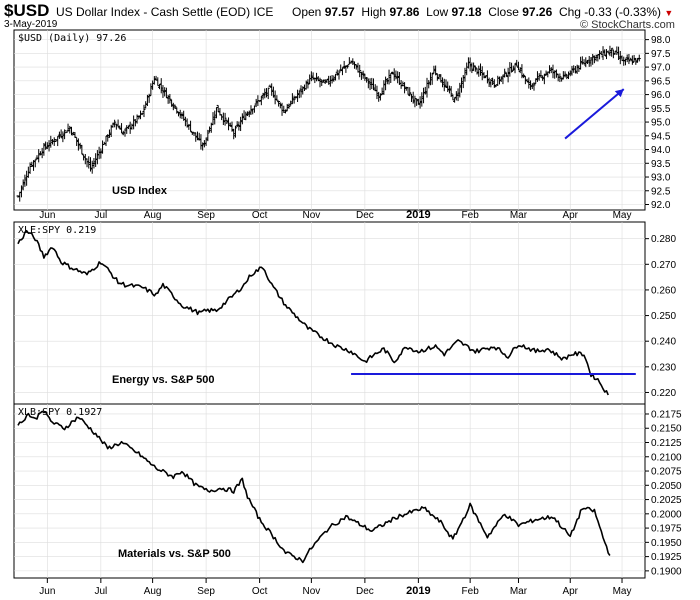 The image size is (700, 600). What do you see at coordinates (569, 12) in the screenshot?
I see `chg-label: Chg` at bounding box center [569, 12].